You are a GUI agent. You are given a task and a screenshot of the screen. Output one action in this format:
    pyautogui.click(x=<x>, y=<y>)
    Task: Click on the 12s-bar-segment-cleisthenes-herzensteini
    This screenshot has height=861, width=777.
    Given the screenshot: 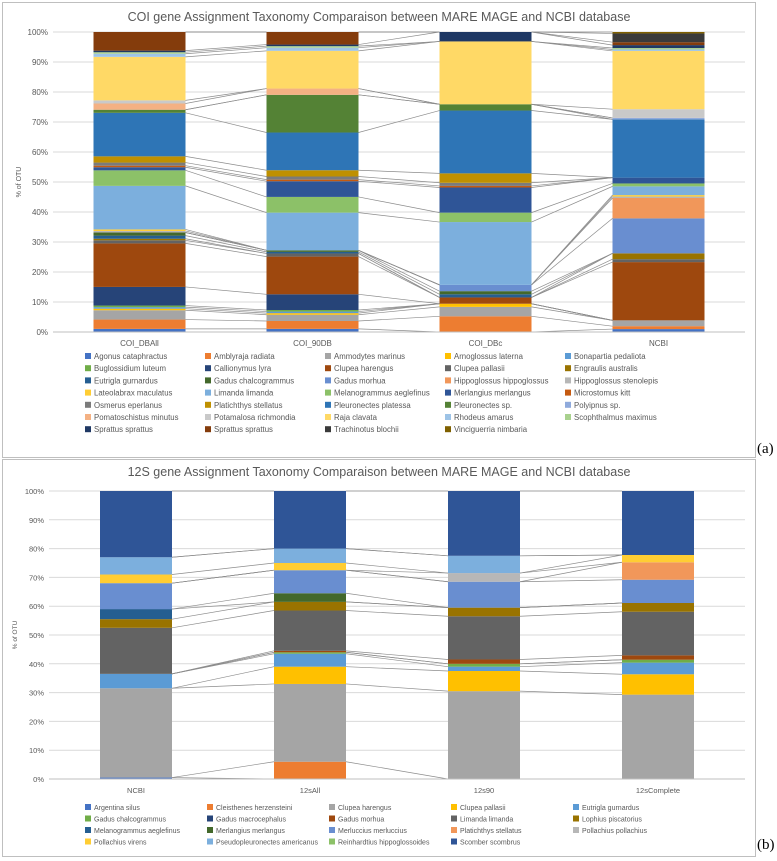 What is the action you would take?
    pyautogui.click(x=310, y=770)
    